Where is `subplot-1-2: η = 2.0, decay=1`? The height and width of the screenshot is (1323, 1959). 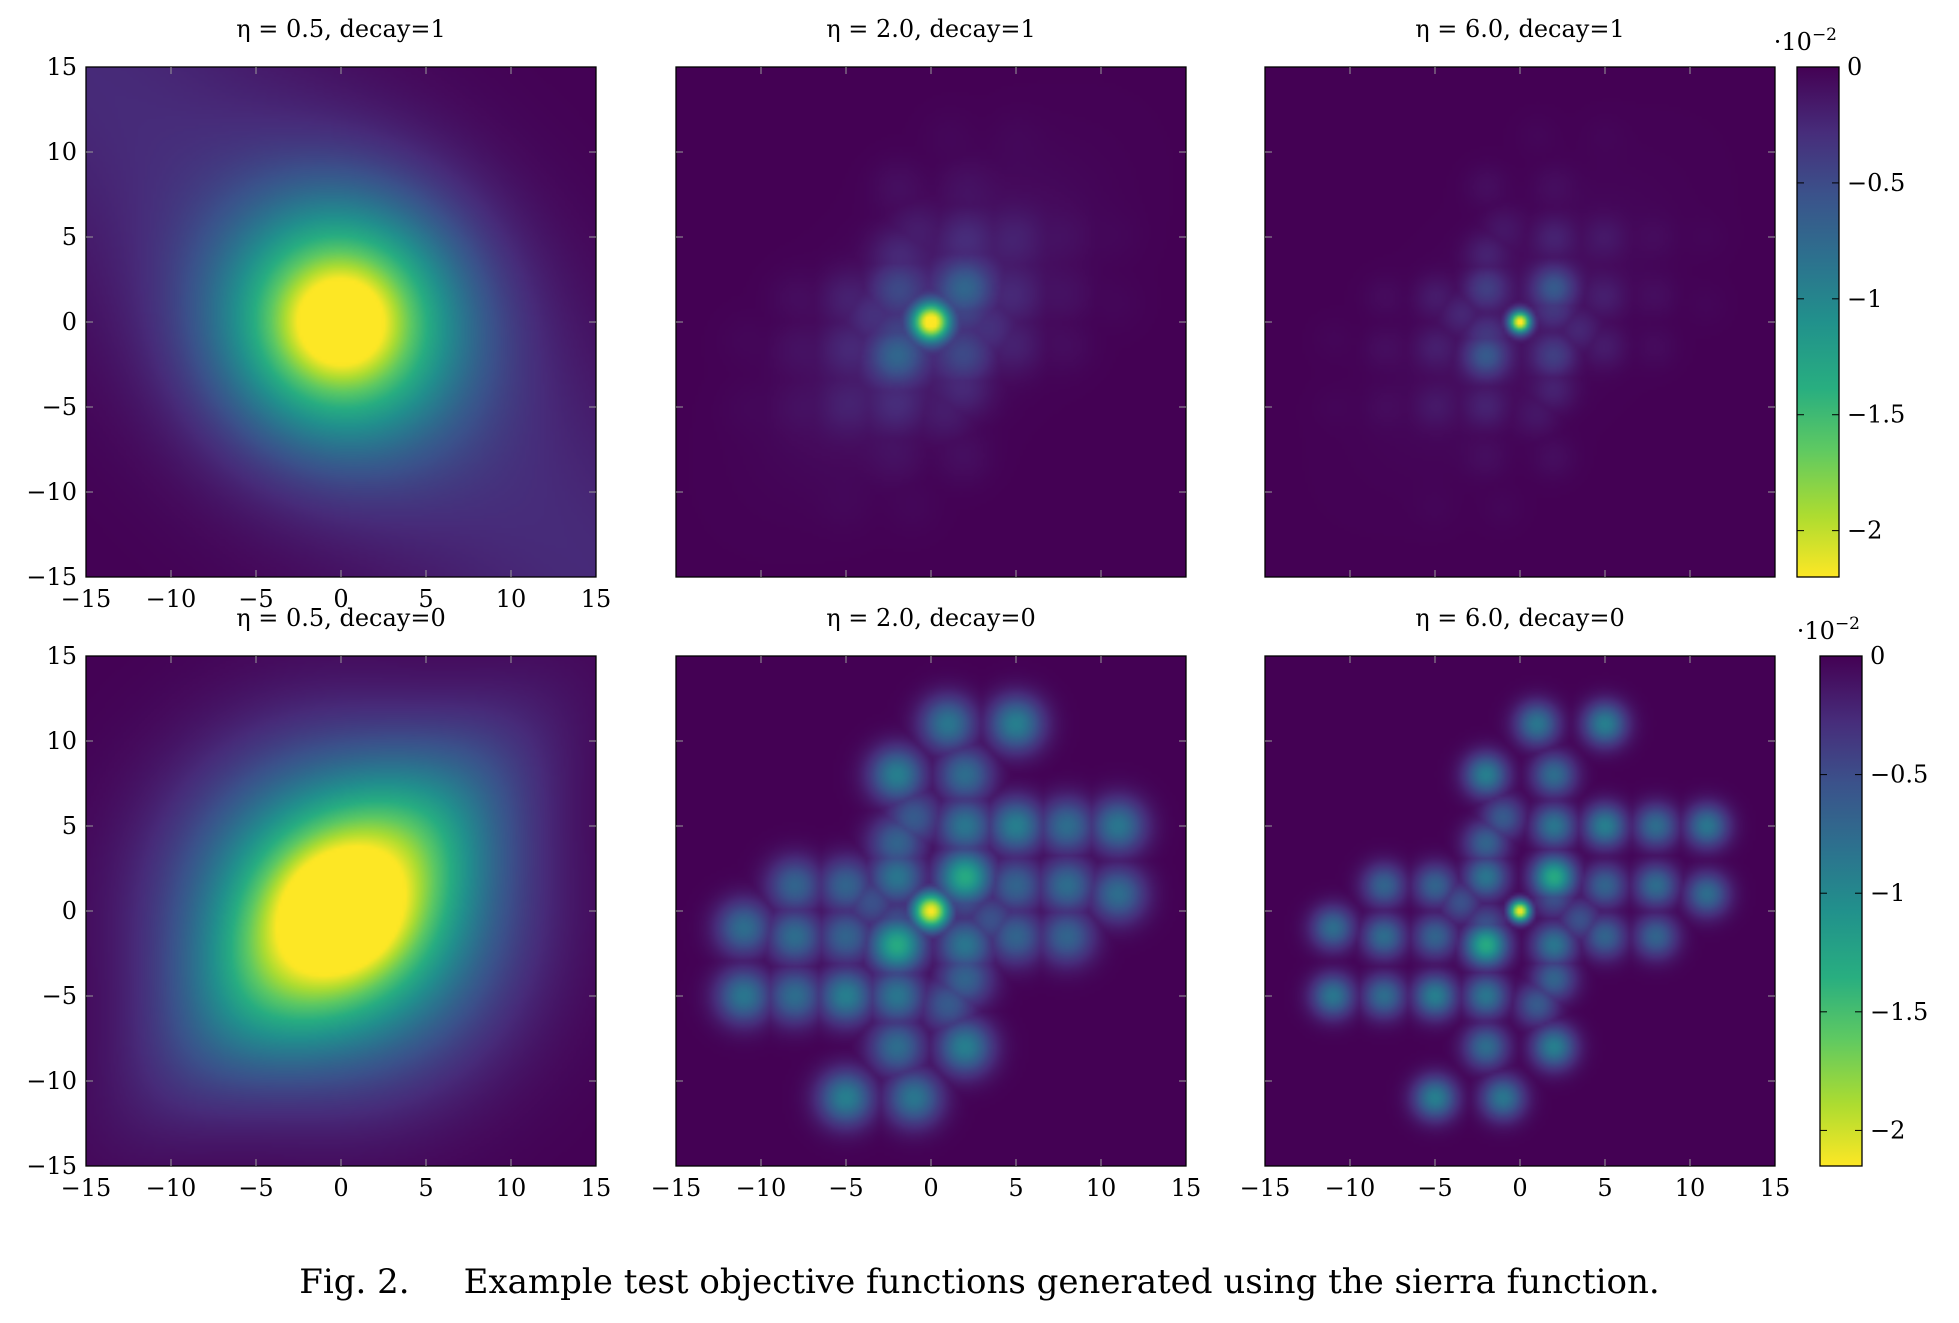
subplot-1-2: η = 2.0, decay=1 is located at coordinates (931, 296).